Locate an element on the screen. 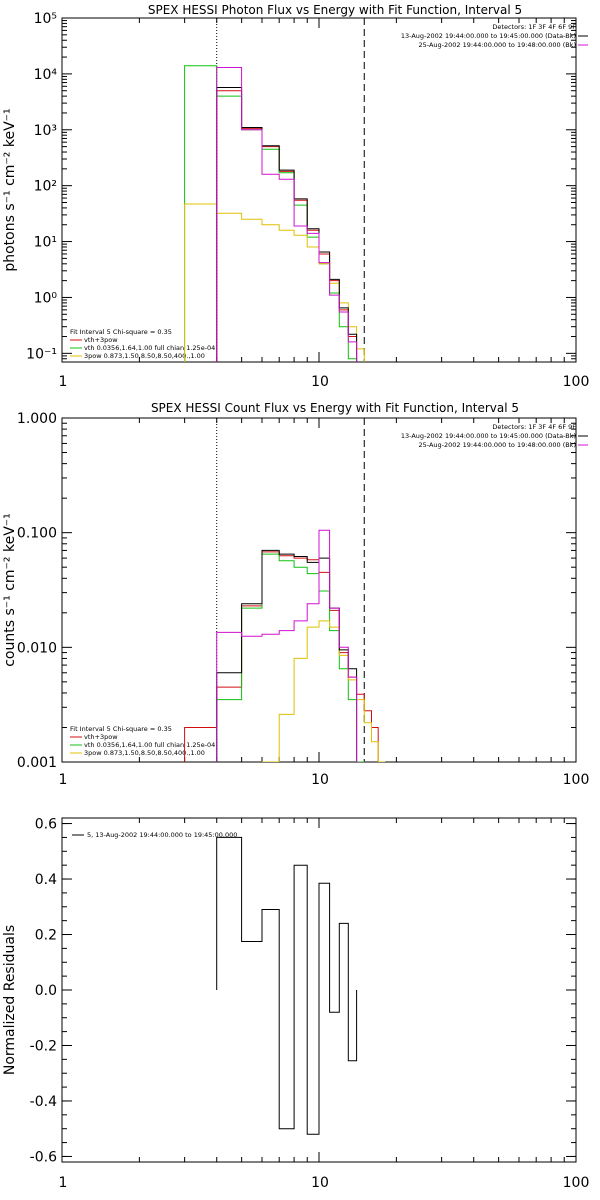  y-tick-label: 10⁴ is located at coordinates (46, 75).